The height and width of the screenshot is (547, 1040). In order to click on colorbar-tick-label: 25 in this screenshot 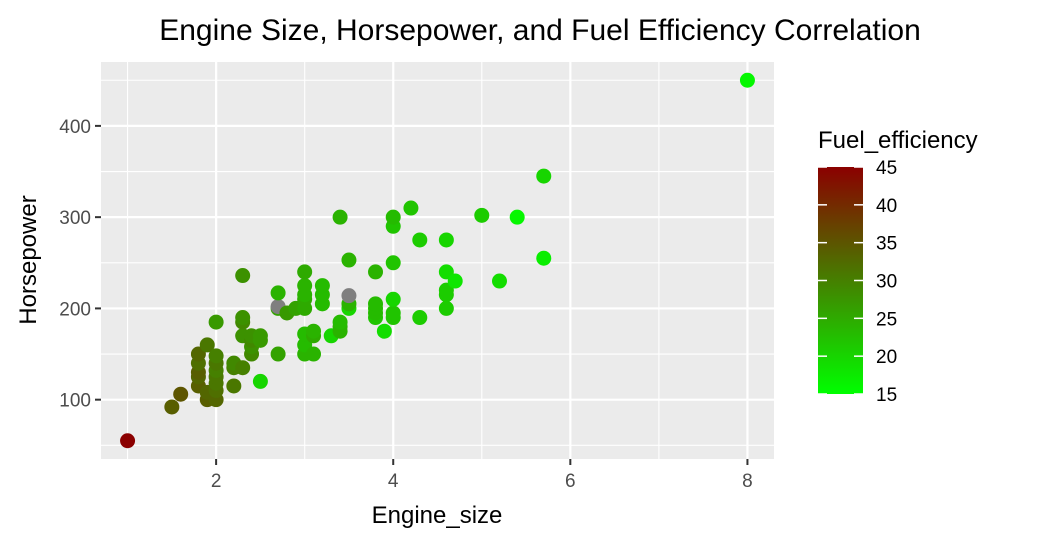, I will do `click(886, 319)`.